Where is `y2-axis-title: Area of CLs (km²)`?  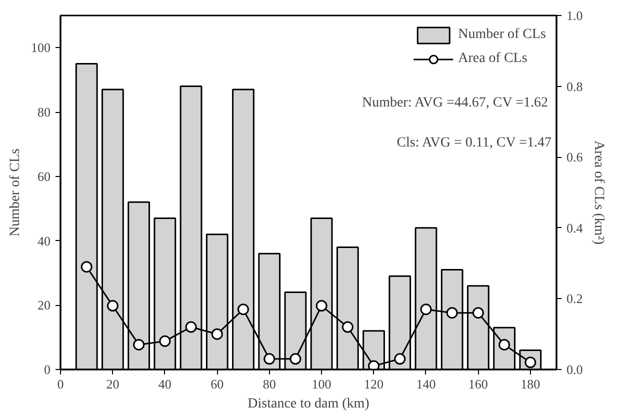 y2-axis-title: Area of CLs (km²) is located at coordinates (598, 192).